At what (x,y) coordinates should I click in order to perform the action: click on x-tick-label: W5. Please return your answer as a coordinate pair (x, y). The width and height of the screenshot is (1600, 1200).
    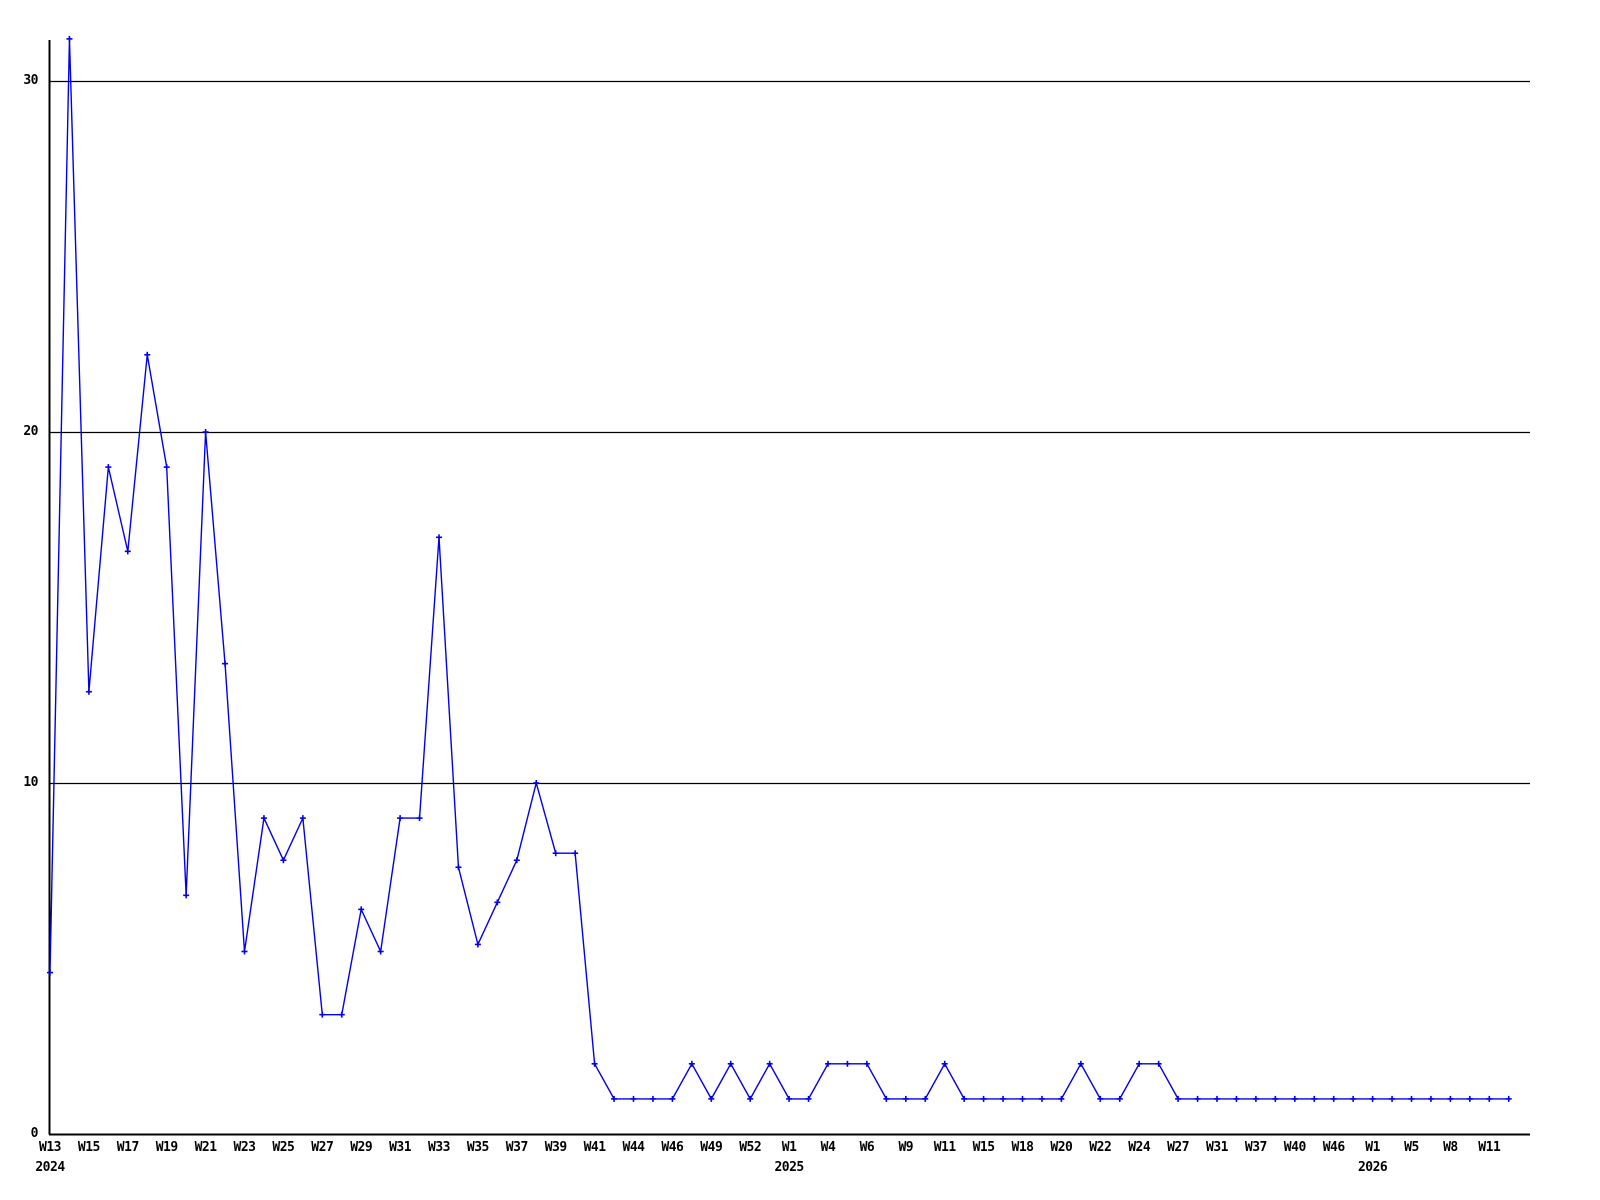
    Looking at the image, I should click on (1411, 1147).